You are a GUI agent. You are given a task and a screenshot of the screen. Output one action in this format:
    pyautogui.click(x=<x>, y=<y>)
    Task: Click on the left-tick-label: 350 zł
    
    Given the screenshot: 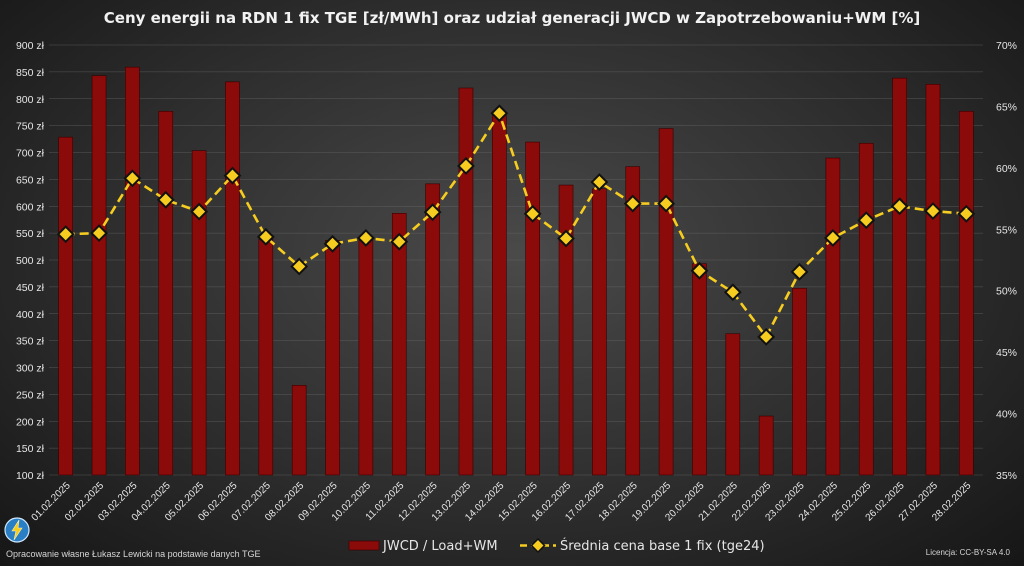 What is the action you would take?
    pyautogui.click(x=30, y=342)
    